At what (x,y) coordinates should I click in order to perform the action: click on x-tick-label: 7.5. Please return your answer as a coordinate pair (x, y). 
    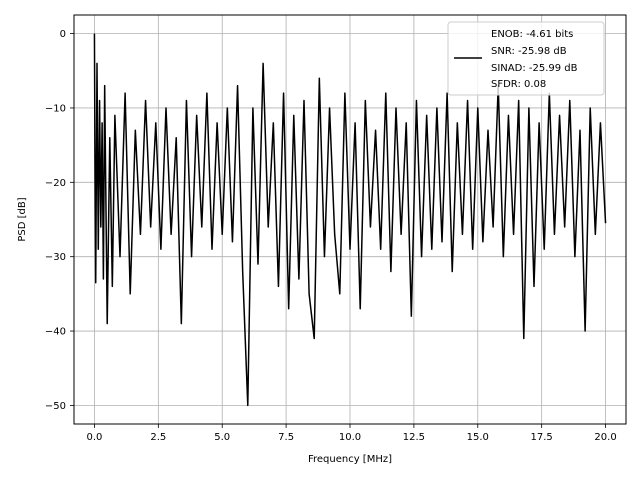
    Looking at the image, I should click on (286, 437).